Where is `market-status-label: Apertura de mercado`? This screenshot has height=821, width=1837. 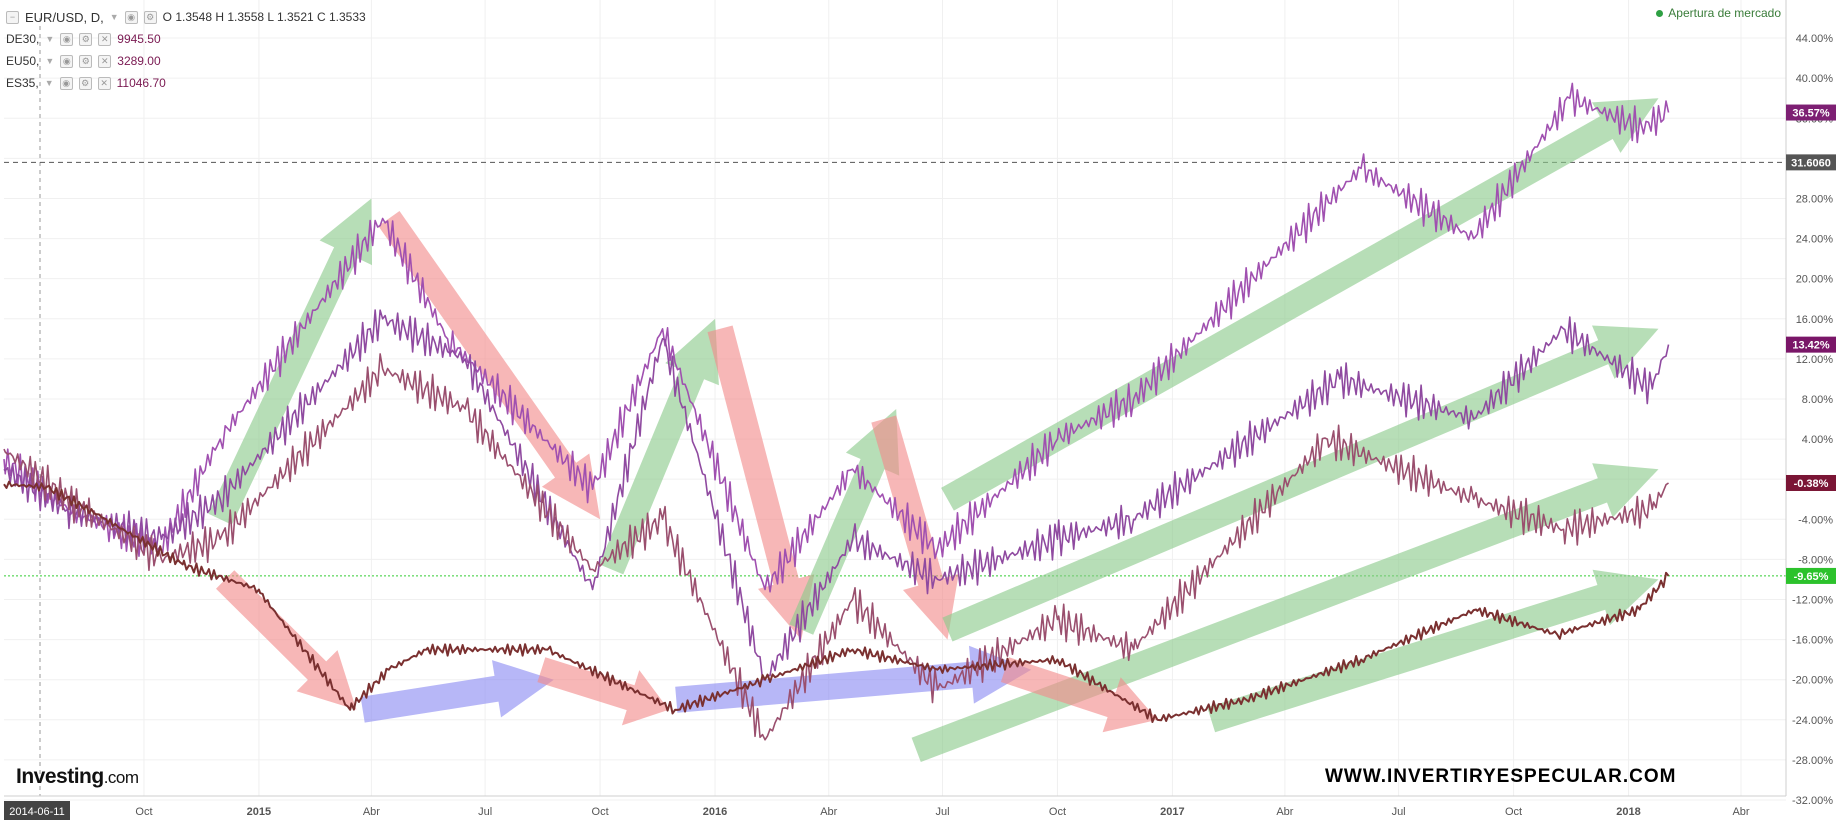 market-status-label: Apertura de mercado is located at coordinates (1724, 13).